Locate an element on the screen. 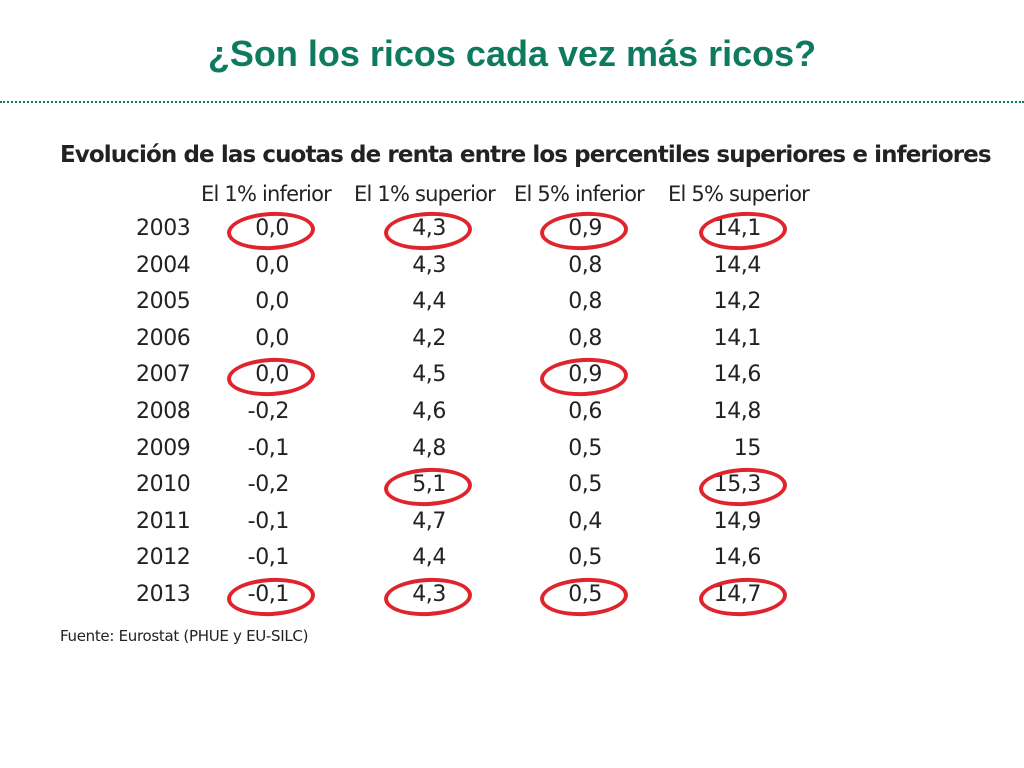  table-cell: 0,4 is located at coordinates (585, 521).